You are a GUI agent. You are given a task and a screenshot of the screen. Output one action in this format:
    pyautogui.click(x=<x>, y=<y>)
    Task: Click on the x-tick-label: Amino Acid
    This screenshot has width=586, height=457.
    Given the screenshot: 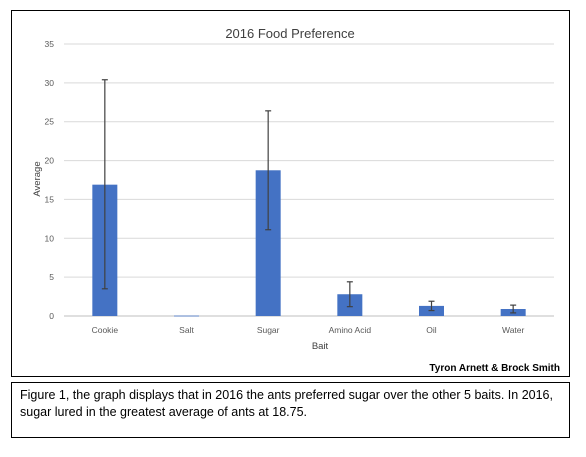 What is the action you would take?
    pyautogui.click(x=350, y=330)
    